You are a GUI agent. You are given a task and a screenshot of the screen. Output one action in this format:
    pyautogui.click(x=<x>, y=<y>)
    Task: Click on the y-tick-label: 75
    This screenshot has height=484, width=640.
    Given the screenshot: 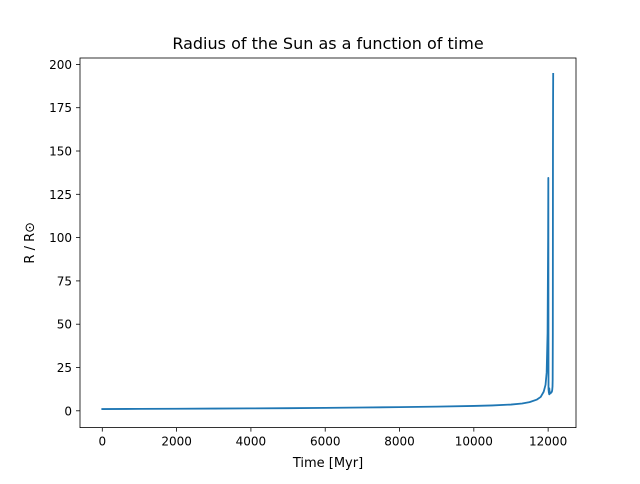 What is the action you would take?
    pyautogui.click(x=64, y=281)
    